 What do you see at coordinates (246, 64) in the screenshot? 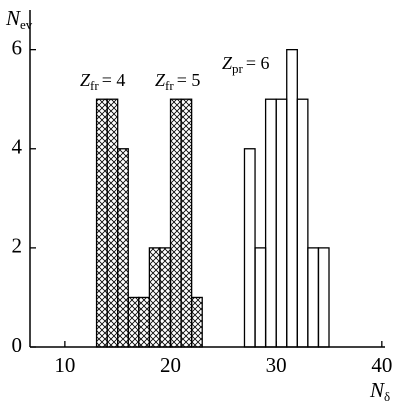
I see `annotation: Zpr = 6` at bounding box center [246, 64].